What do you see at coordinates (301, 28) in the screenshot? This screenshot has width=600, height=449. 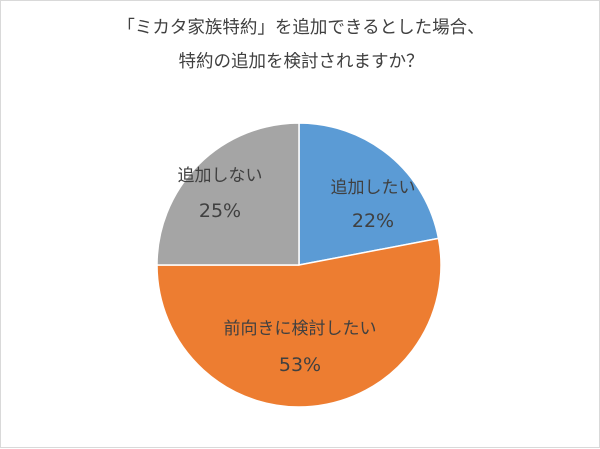 I see `chart-title-line-1: 「ミカタ家族特約」を追加できるとした場合、` at bounding box center [301, 28].